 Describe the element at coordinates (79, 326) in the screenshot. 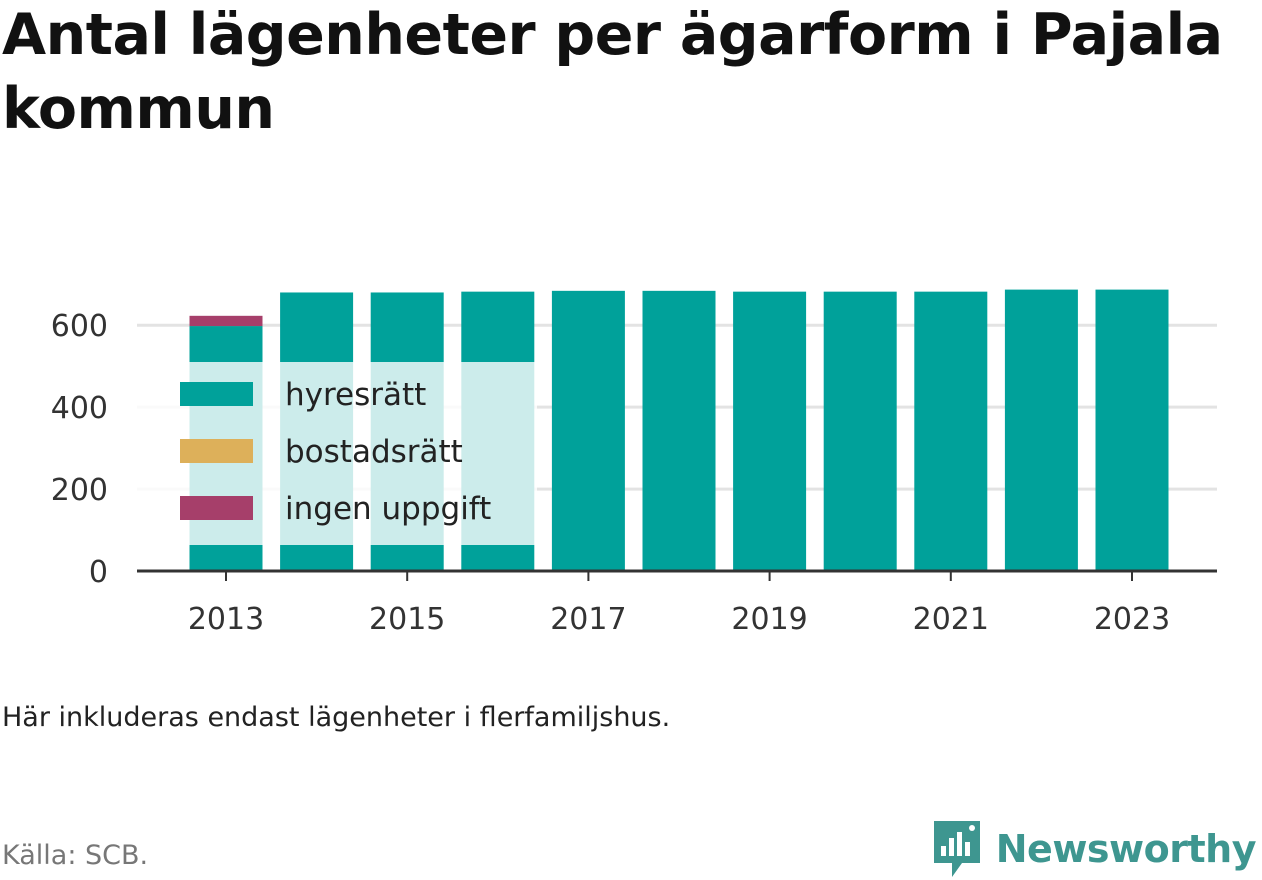

I see `y-tick-label: 600` at that location.